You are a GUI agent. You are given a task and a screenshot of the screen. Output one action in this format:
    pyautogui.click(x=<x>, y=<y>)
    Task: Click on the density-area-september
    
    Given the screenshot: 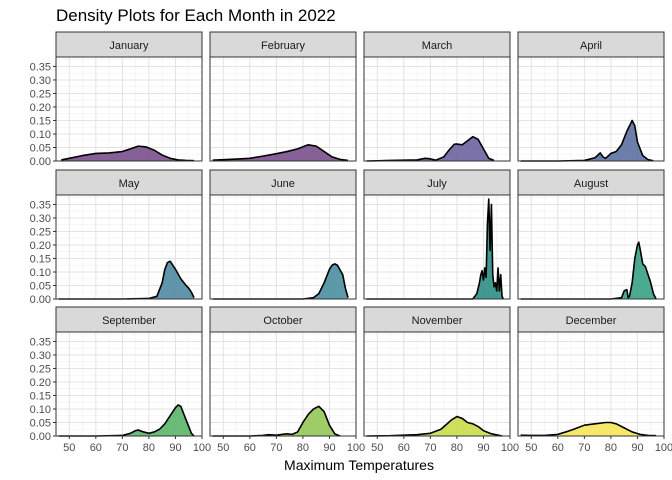 What is the action you would take?
    pyautogui.click(x=126, y=420)
    